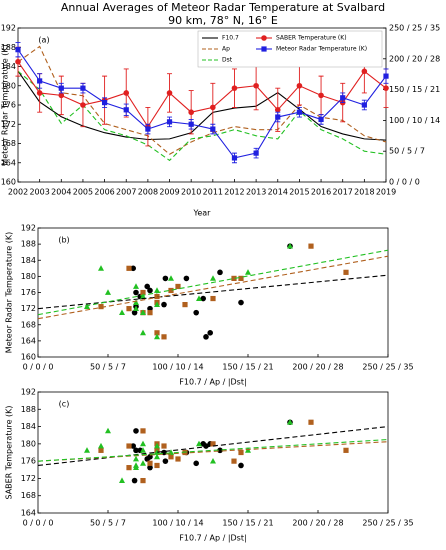 The height and width of the screenshot is (550, 446). What do you see at coordinates (191, 192) in the screenshot?
I see `x-tick-label: 2010` at bounding box center [191, 192].